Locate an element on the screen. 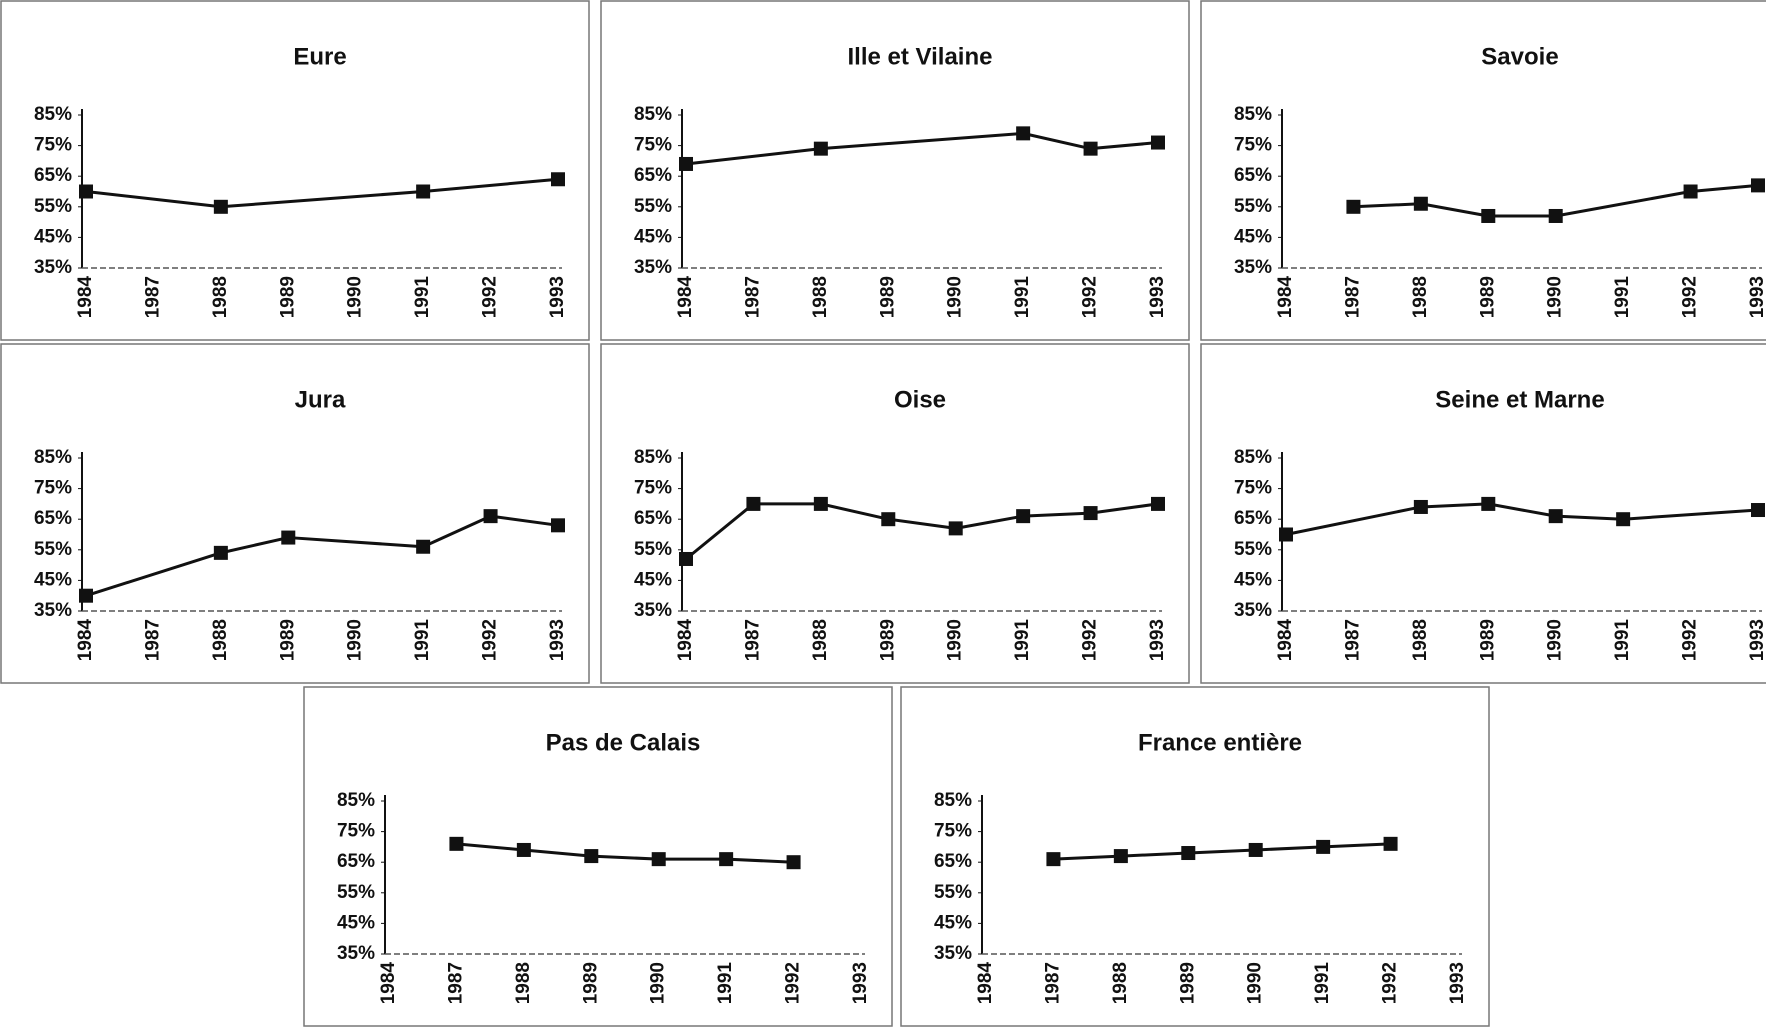 Image resolution: width=1766 pixels, height=1030 pixels. chart-title: Seine et Marne is located at coordinates (1519, 399).